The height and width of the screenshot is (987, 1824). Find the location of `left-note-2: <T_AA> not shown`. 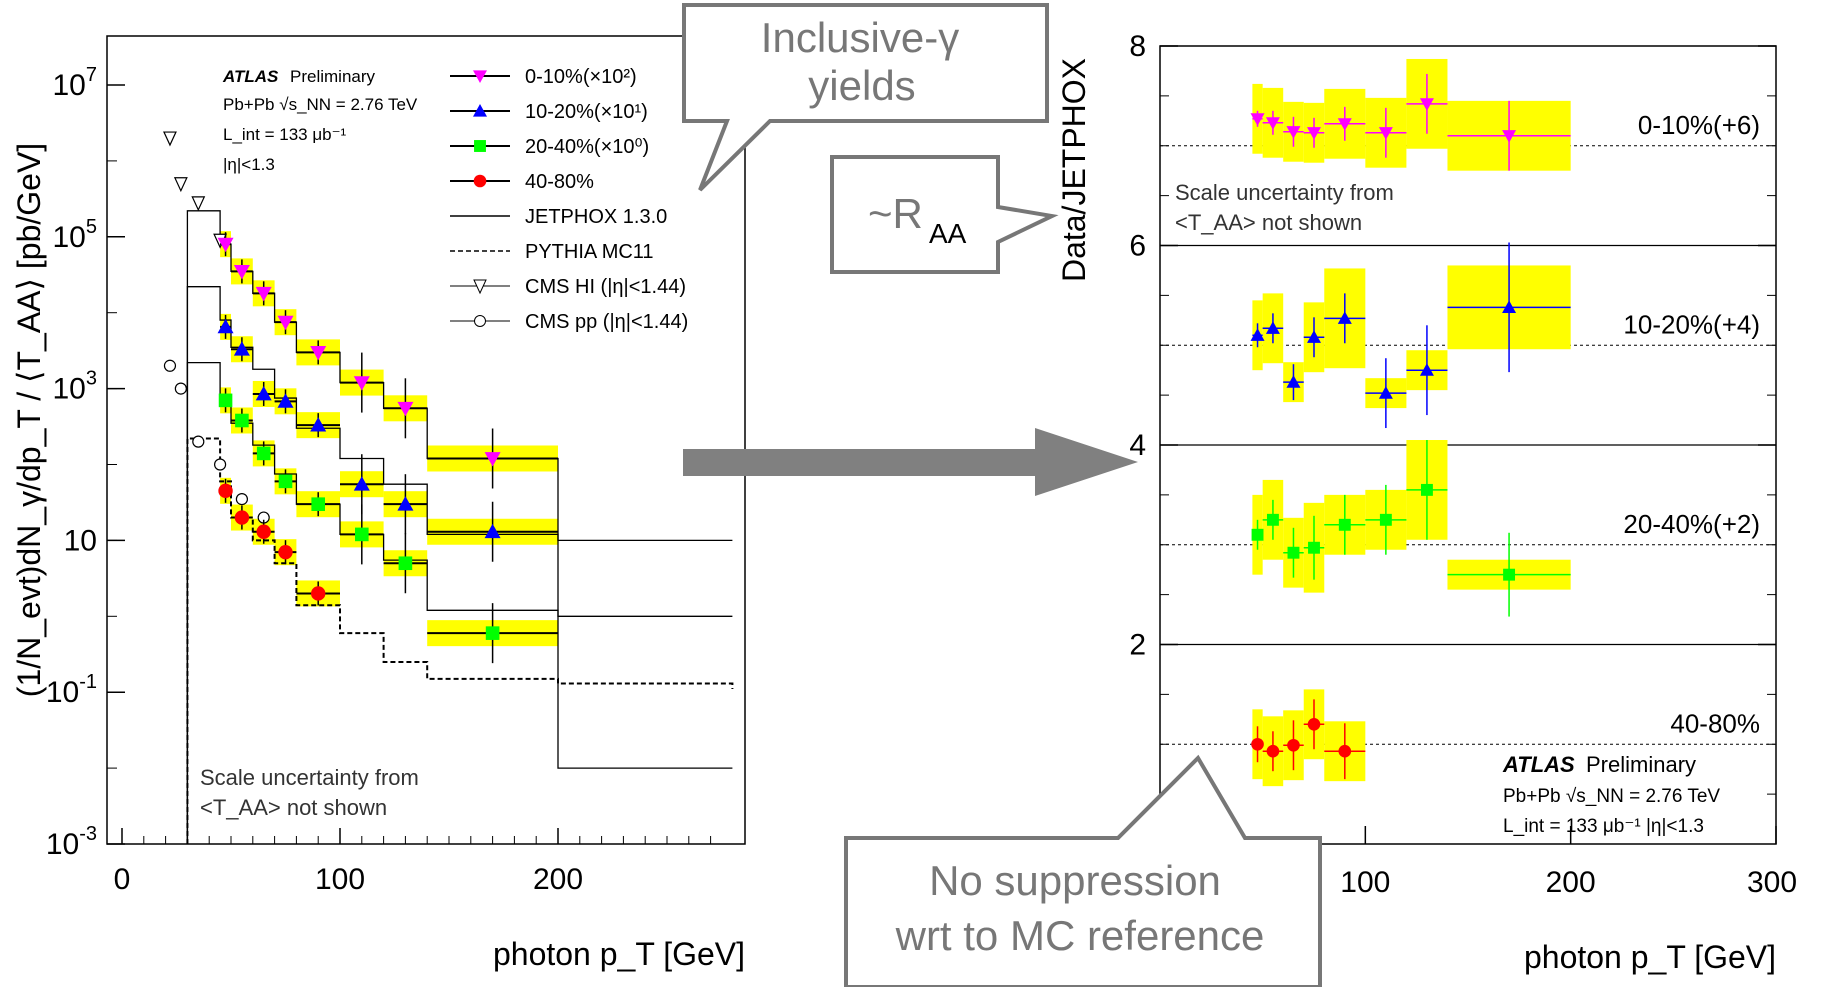

left-note-2: <T_AA> not shown is located at coordinates (293, 807).